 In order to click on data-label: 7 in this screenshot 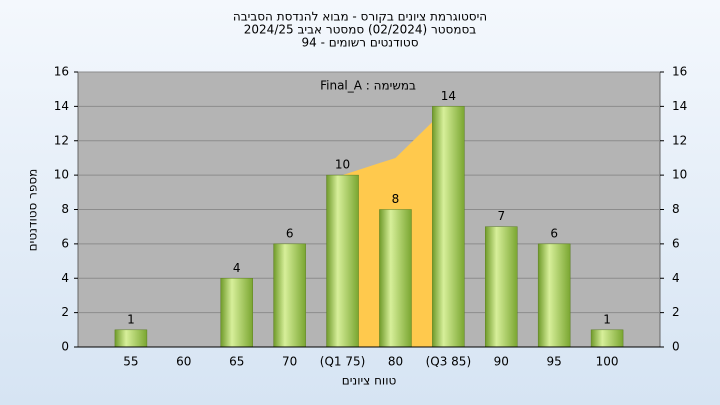, I will do `click(501, 216)`.